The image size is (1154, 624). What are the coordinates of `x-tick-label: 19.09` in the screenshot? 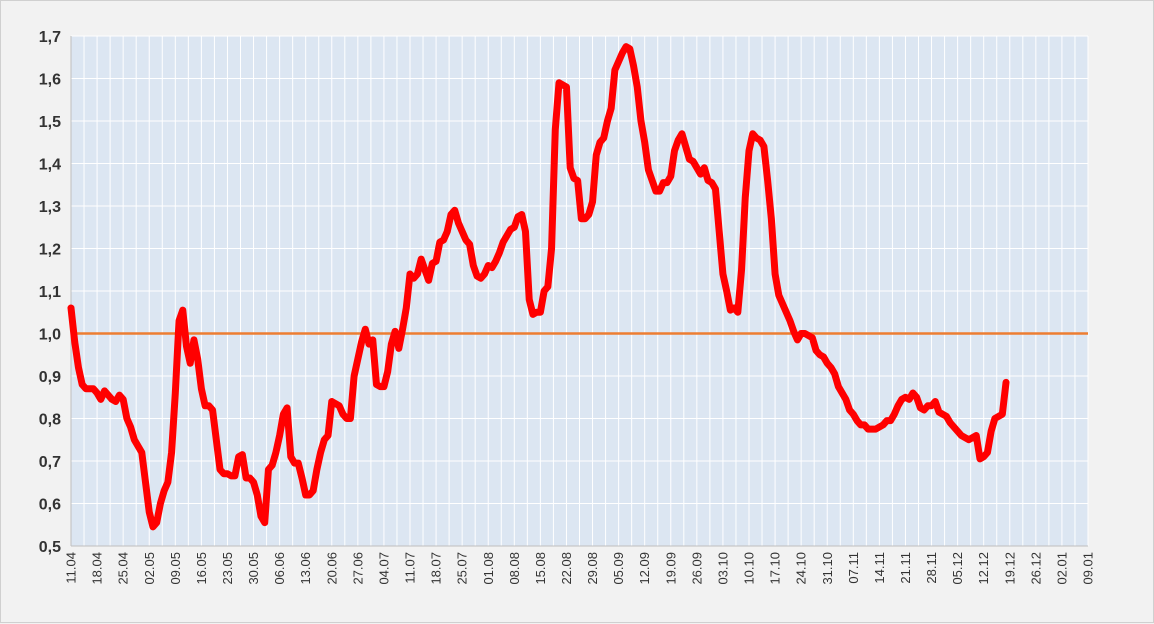 It's located at (670, 568).